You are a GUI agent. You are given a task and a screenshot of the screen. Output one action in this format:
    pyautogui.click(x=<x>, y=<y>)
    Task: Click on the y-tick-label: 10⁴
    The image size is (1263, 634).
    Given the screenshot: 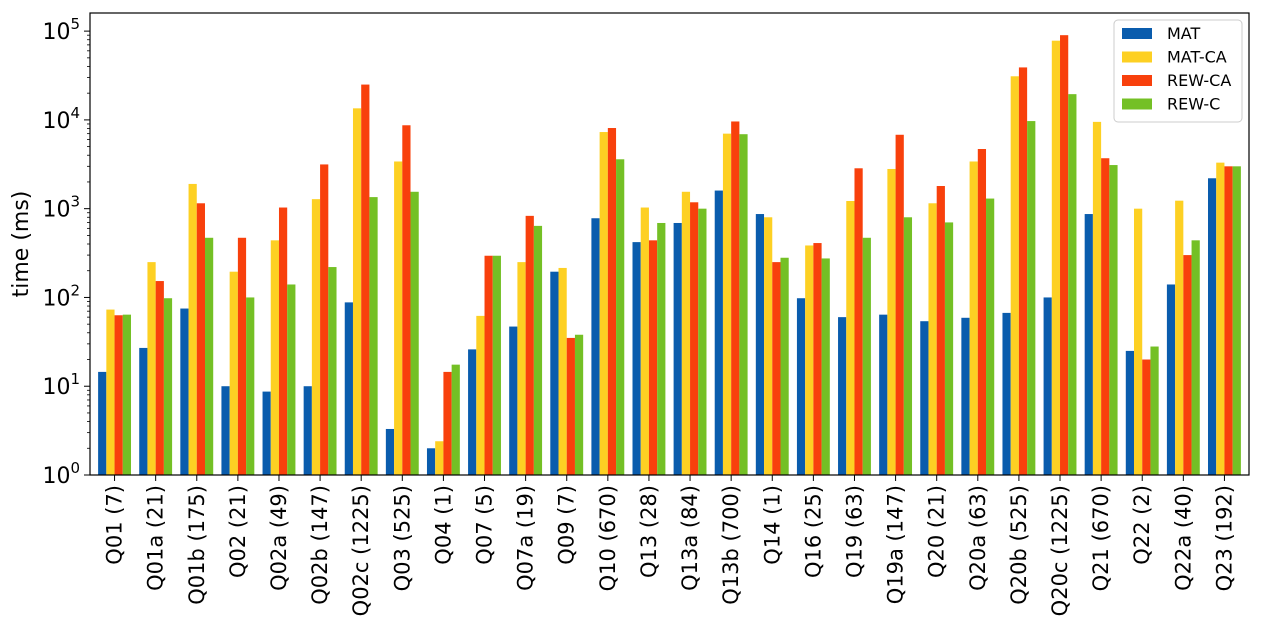 What is the action you would take?
    pyautogui.click(x=61, y=119)
    